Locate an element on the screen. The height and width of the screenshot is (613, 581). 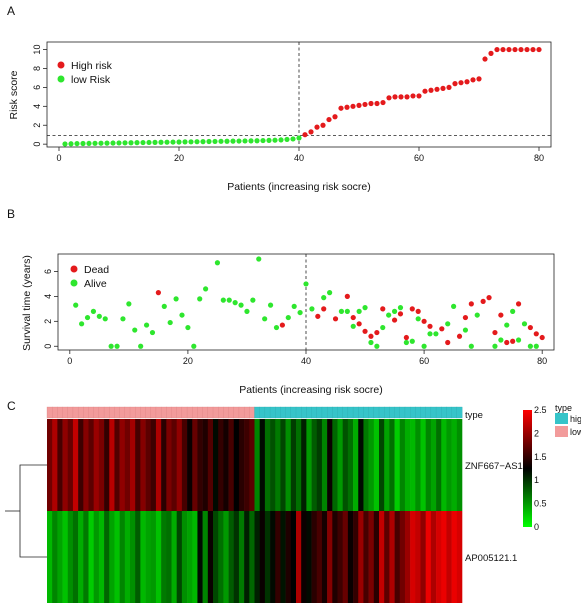
legend-label-dead: Dead is located at coordinates (96, 270).